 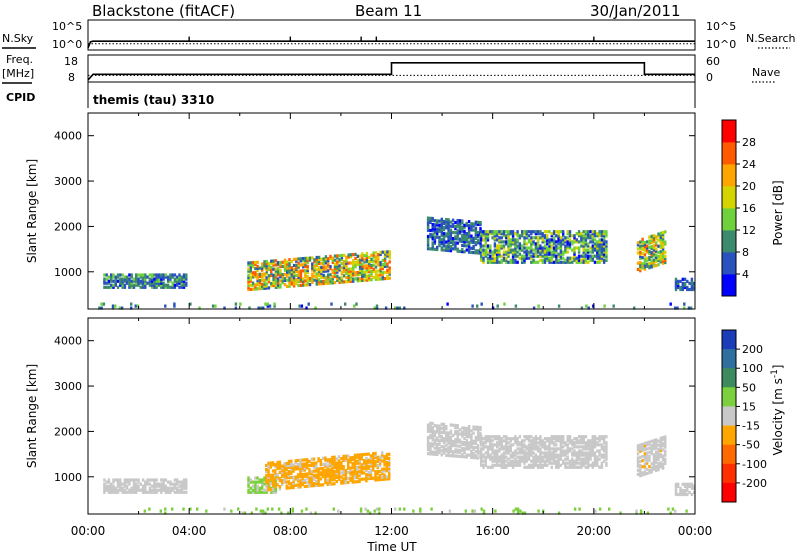 What do you see at coordinates (391, 547) in the screenshot?
I see `time-xlabel: Time UT` at bounding box center [391, 547].